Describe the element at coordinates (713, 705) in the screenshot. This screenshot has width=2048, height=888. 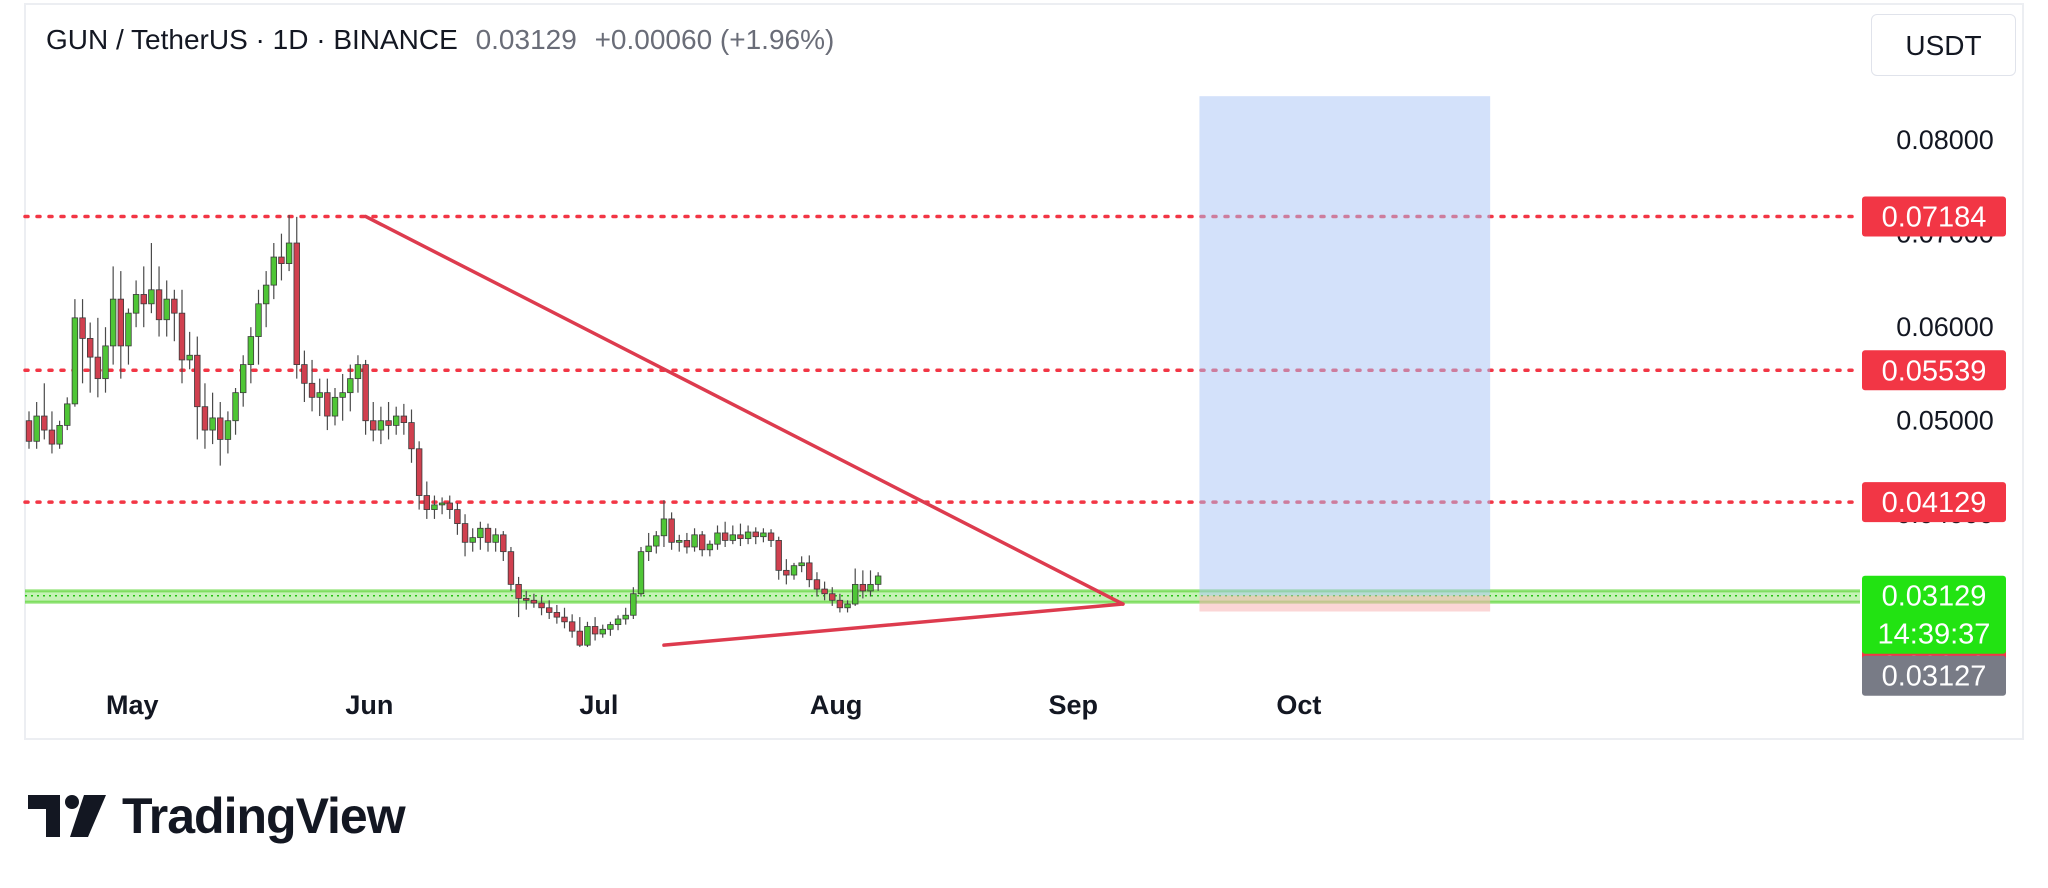
I see `time-axis: May Jun Jul Aug Sep Oct` at that location.